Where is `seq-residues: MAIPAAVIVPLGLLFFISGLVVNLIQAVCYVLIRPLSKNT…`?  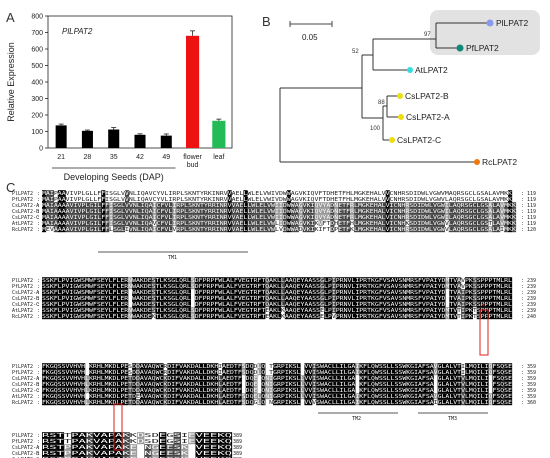
seq-residues: MAIPAAVIVPLGLLFFISGLVVNLIQAVCYVLIRPLSKNT… is located at coordinates (277, 194).